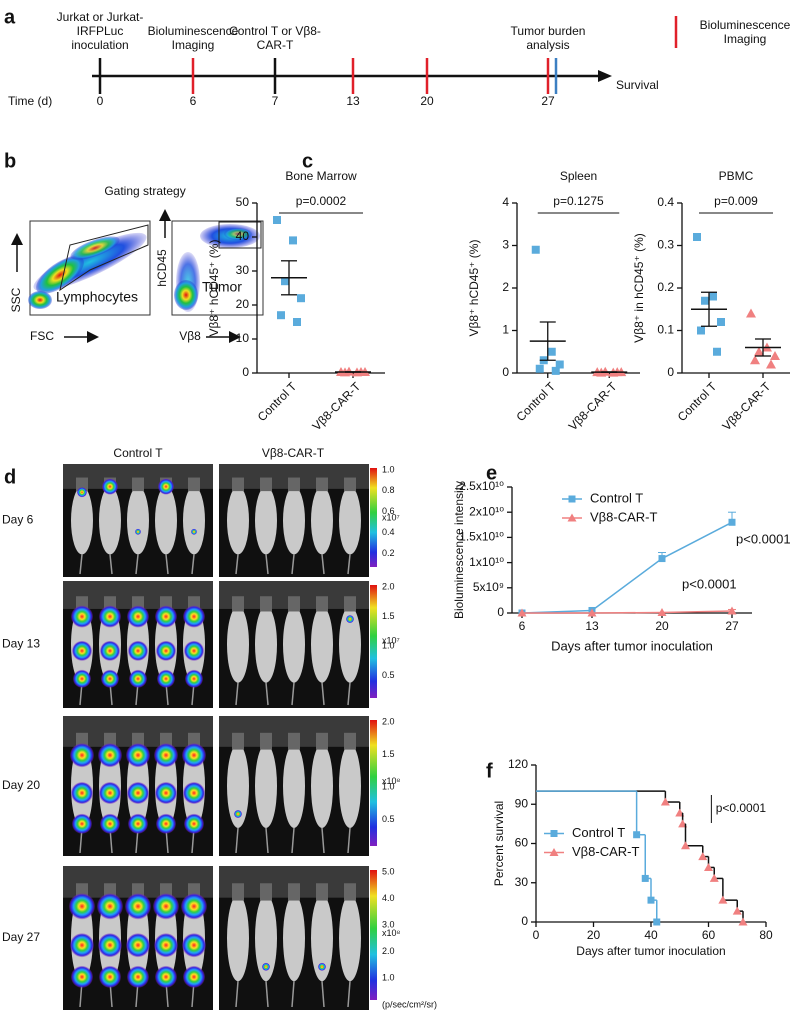 The height and width of the screenshot is (1015, 800). Describe the element at coordinates (763, 538) in the screenshot. I see `p-value: p<0.0001` at that location.